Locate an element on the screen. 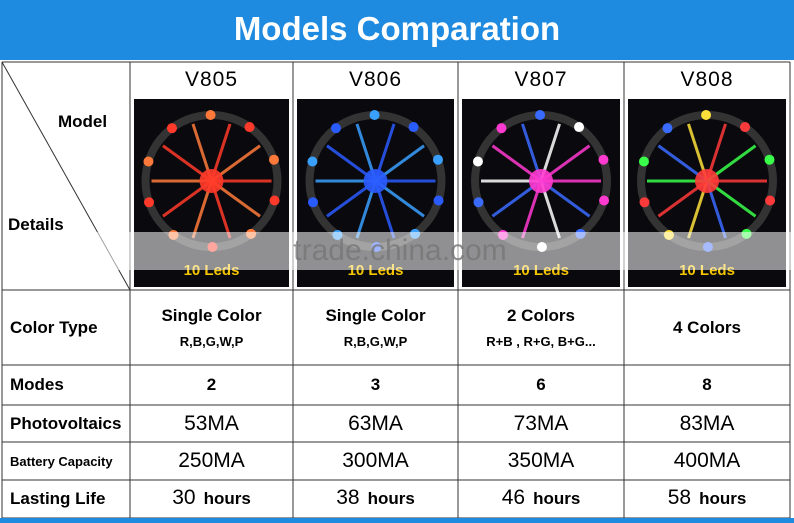 This screenshot has height=523, width=794. model-name: V808 is located at coordinates (707, 79).